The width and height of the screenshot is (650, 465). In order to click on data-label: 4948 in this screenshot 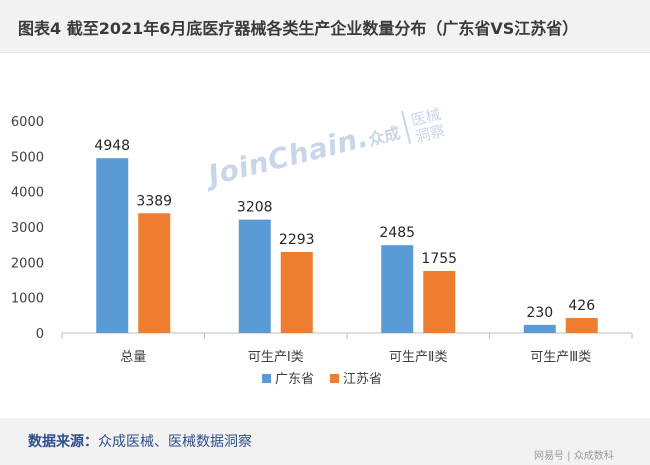, I will do `click(112, 146)`.